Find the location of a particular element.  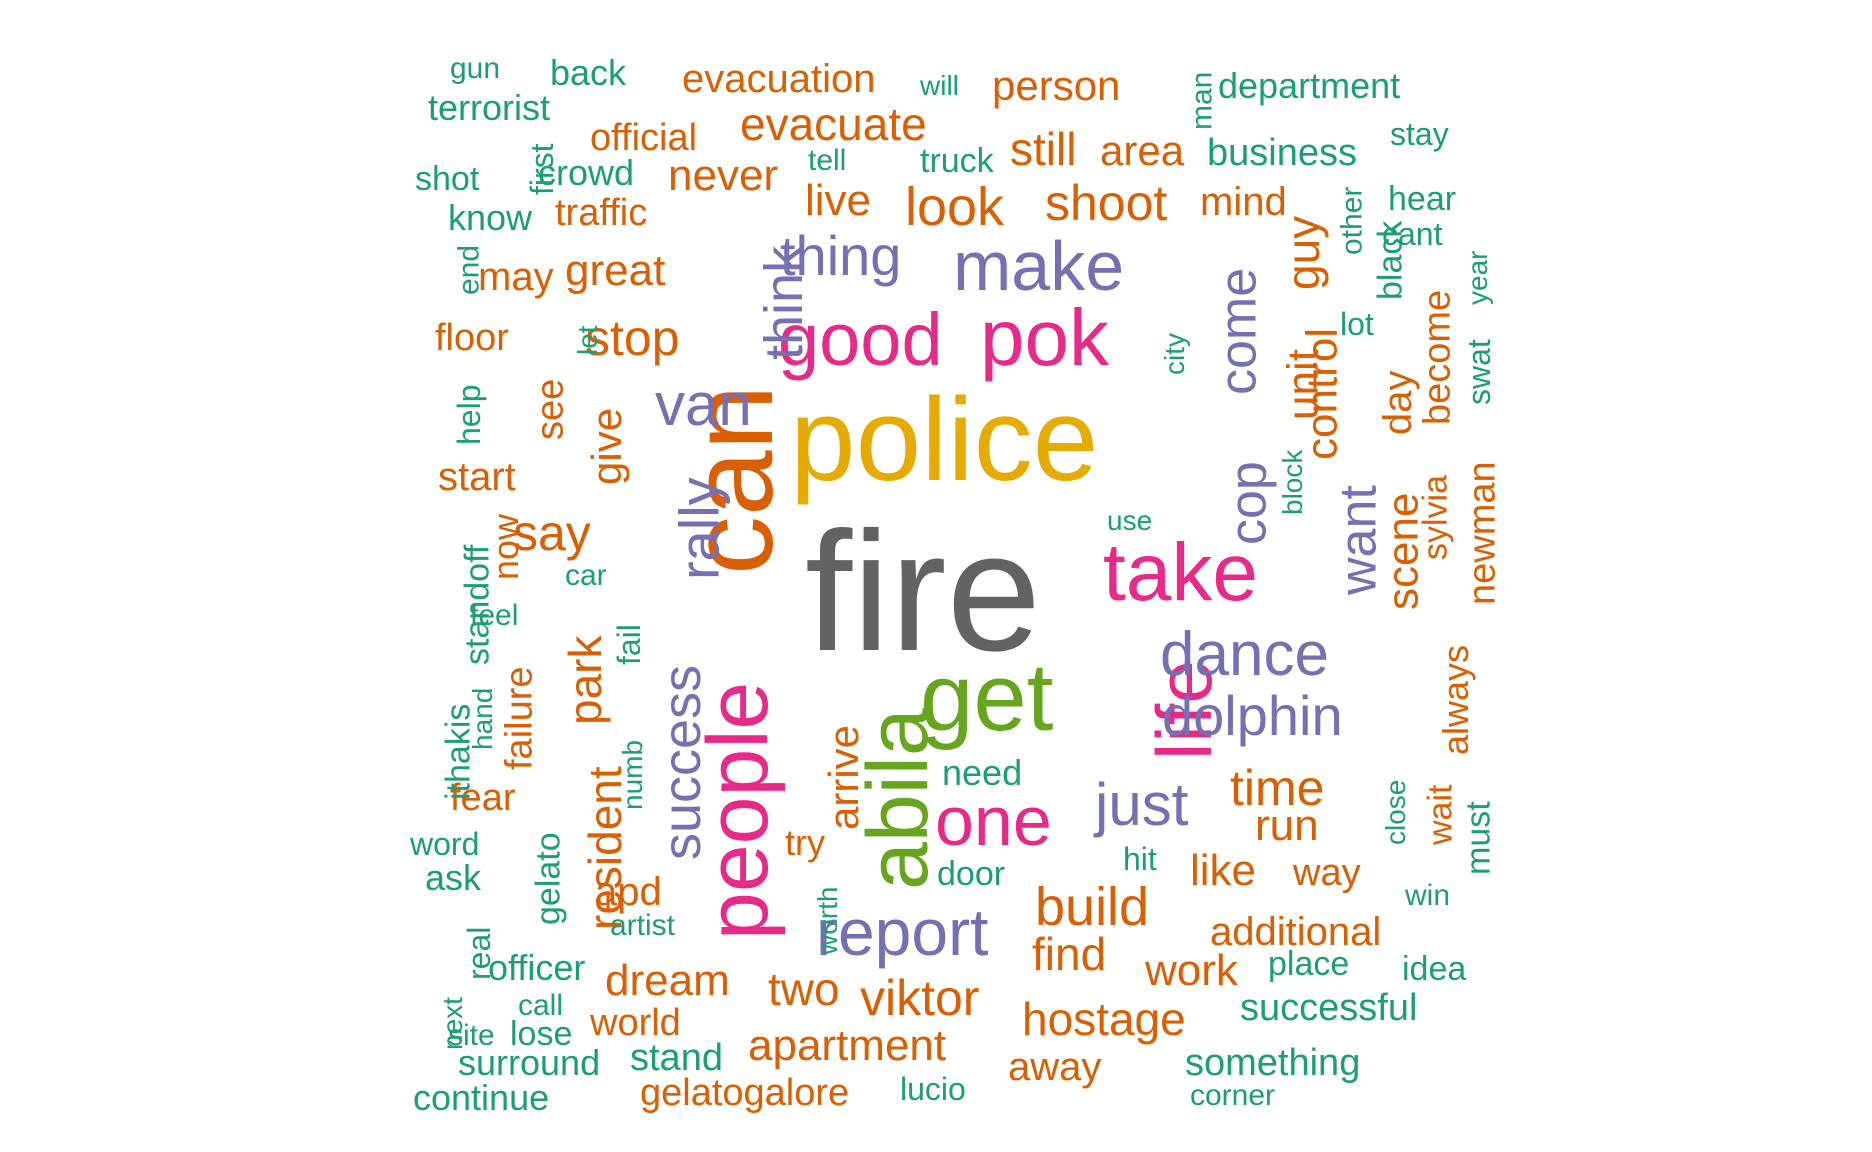

word-successful: successful is located at coordinates (1328, 1008).